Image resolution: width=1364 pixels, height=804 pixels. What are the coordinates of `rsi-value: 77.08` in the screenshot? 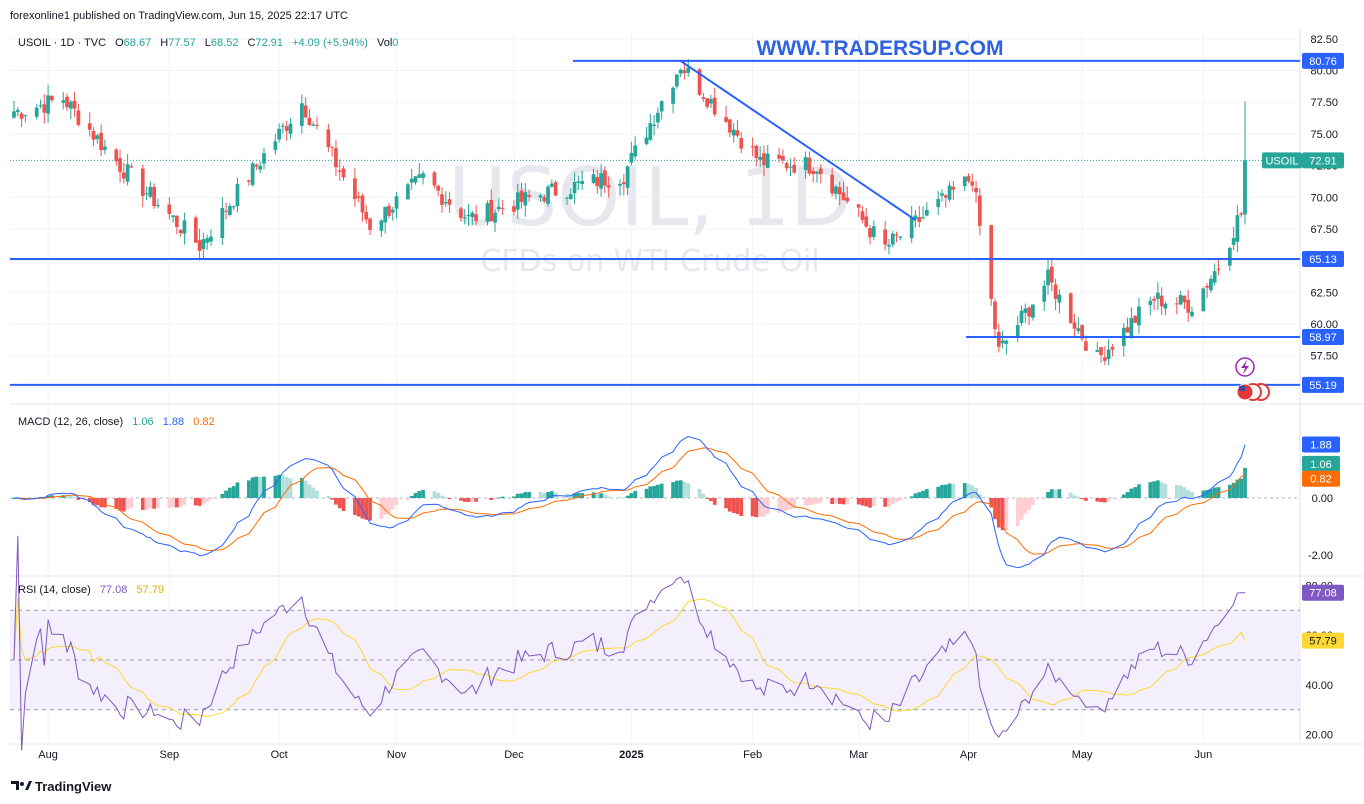 It's located at (114, 590).